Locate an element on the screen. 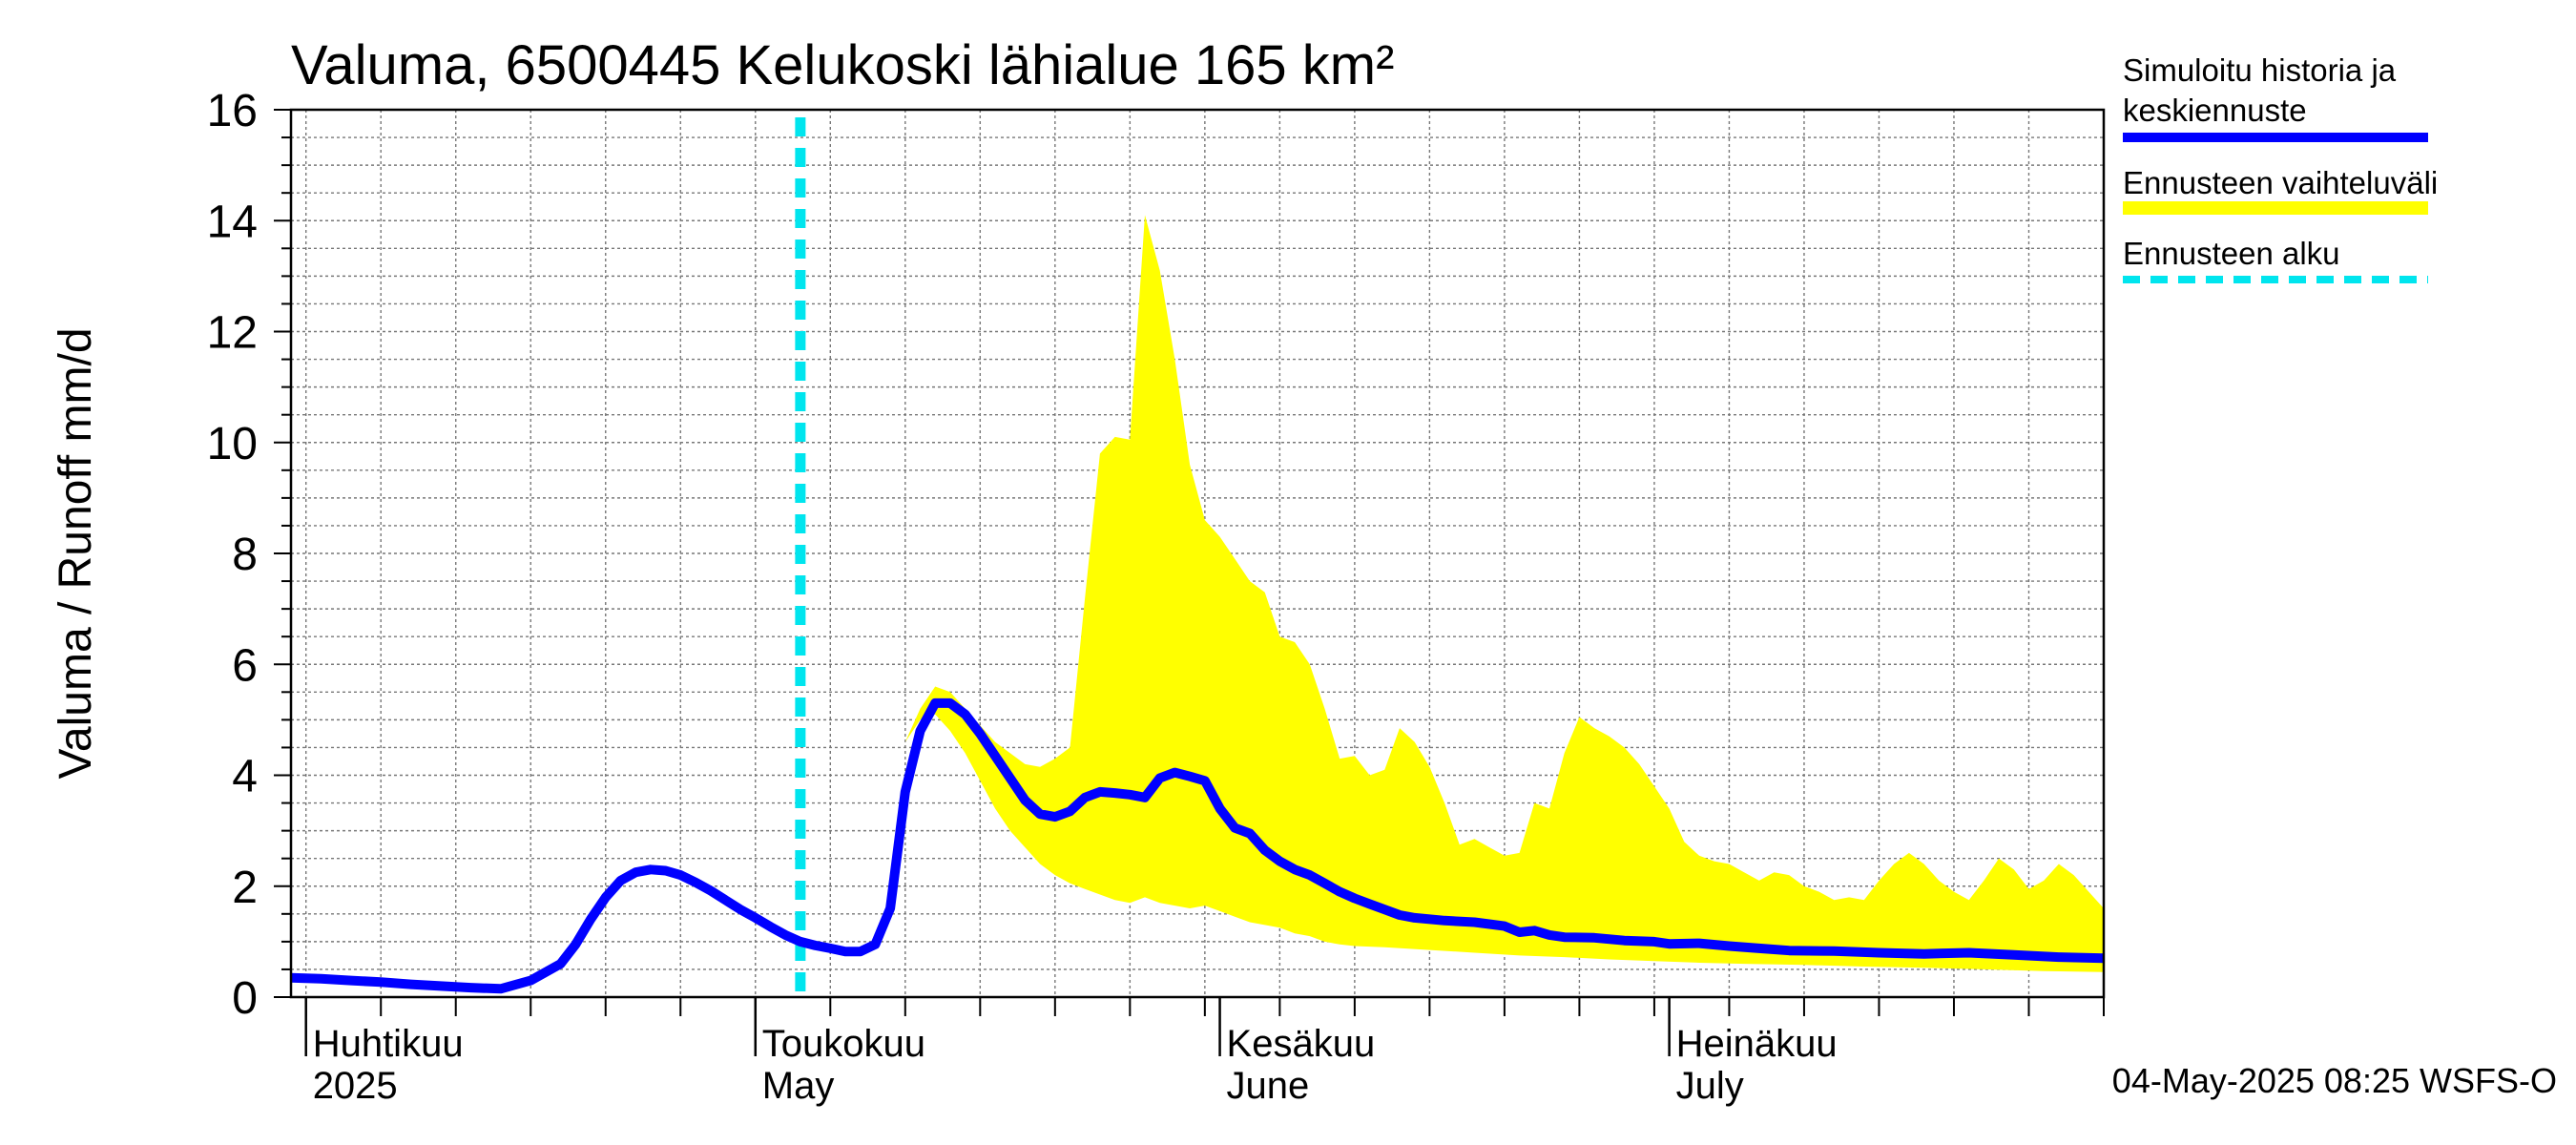 This screenshot has height=1145, width=2576. y-tick-label: 12 is located at coordinates (232, 334).